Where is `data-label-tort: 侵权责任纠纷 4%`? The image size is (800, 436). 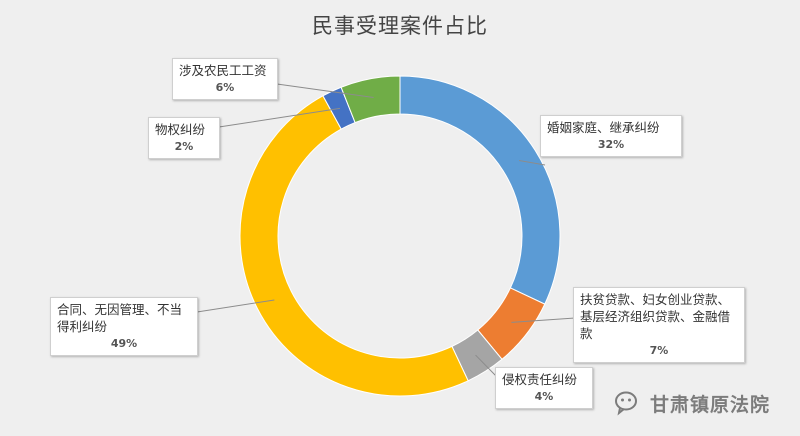 data-label-tort: 侵权责任纠纷 4% is located at coordinates (544, 388).